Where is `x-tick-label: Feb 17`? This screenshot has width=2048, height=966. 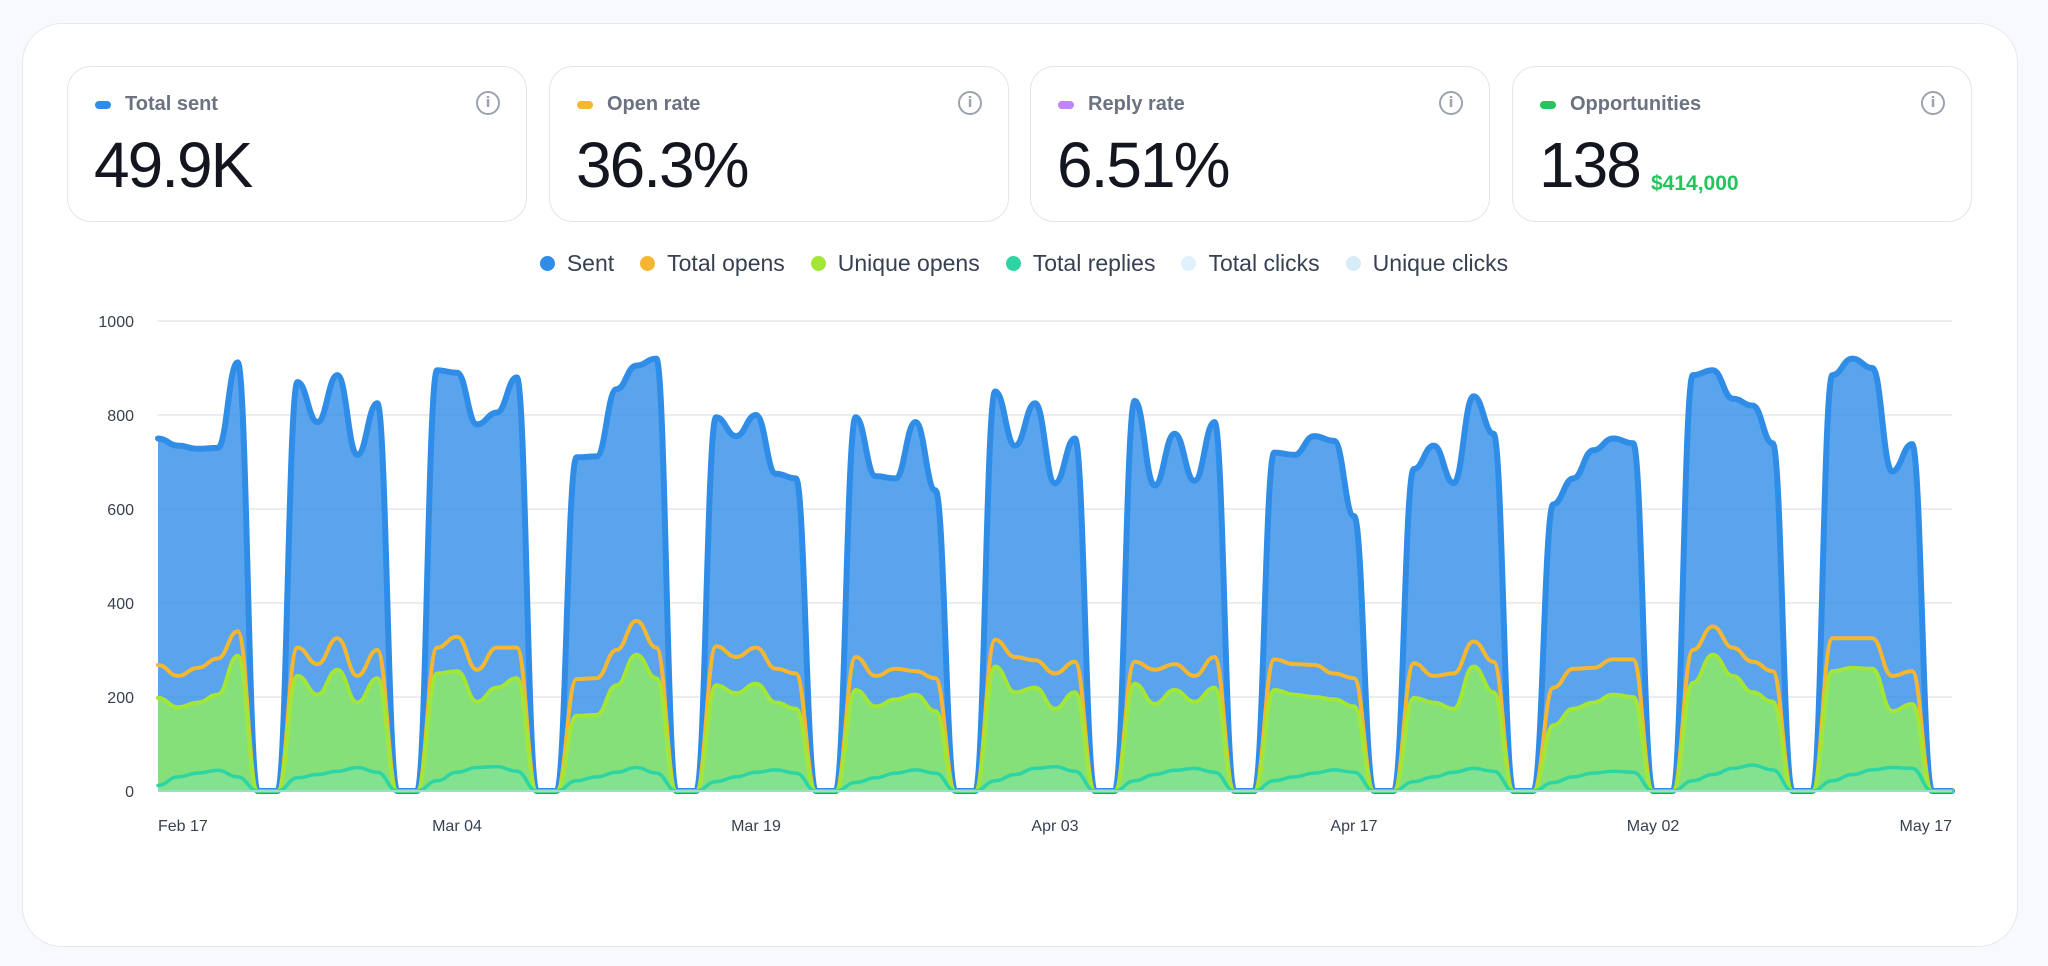 x-tick-label: Feb 17 is located at coordinates (183, 826).